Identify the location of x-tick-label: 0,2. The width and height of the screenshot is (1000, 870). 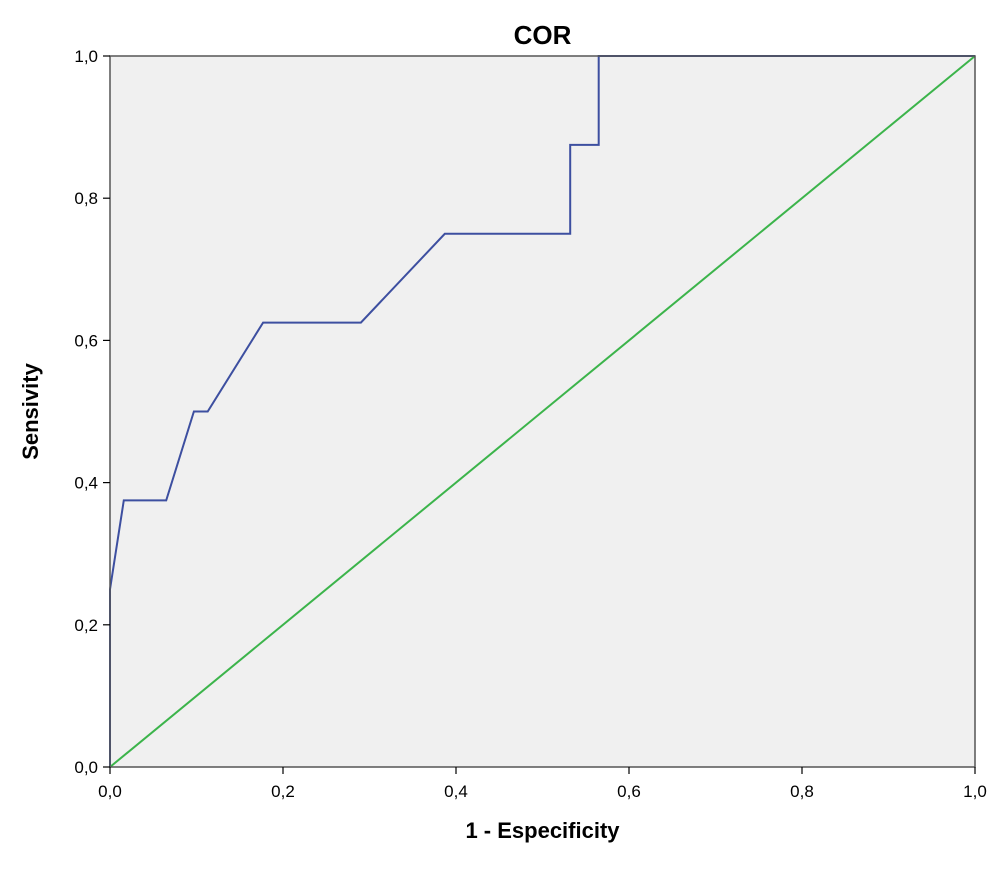
(283, 791).